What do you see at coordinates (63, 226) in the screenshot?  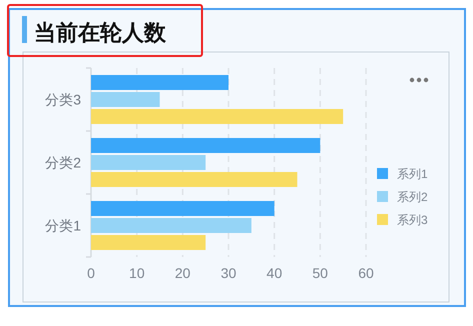 I see `category: 分类1` at bounding box center [63, 226].